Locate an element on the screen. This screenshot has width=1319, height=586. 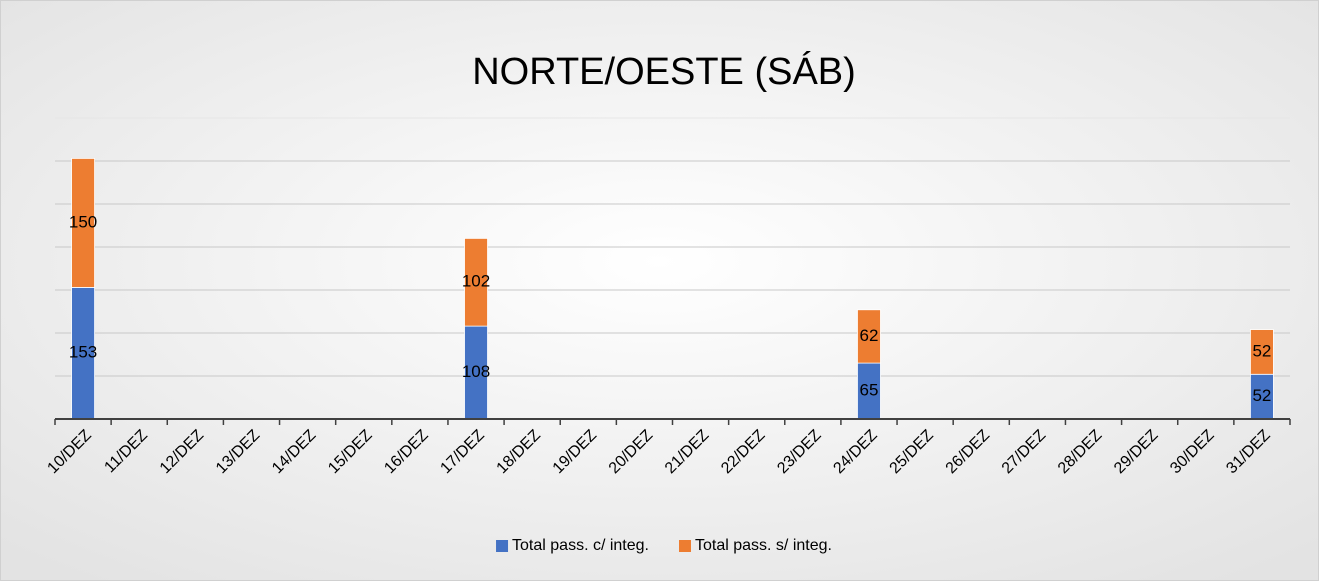
chart-title: NORTE/OESTE (SÁB) is located at coordinates (664, 71).